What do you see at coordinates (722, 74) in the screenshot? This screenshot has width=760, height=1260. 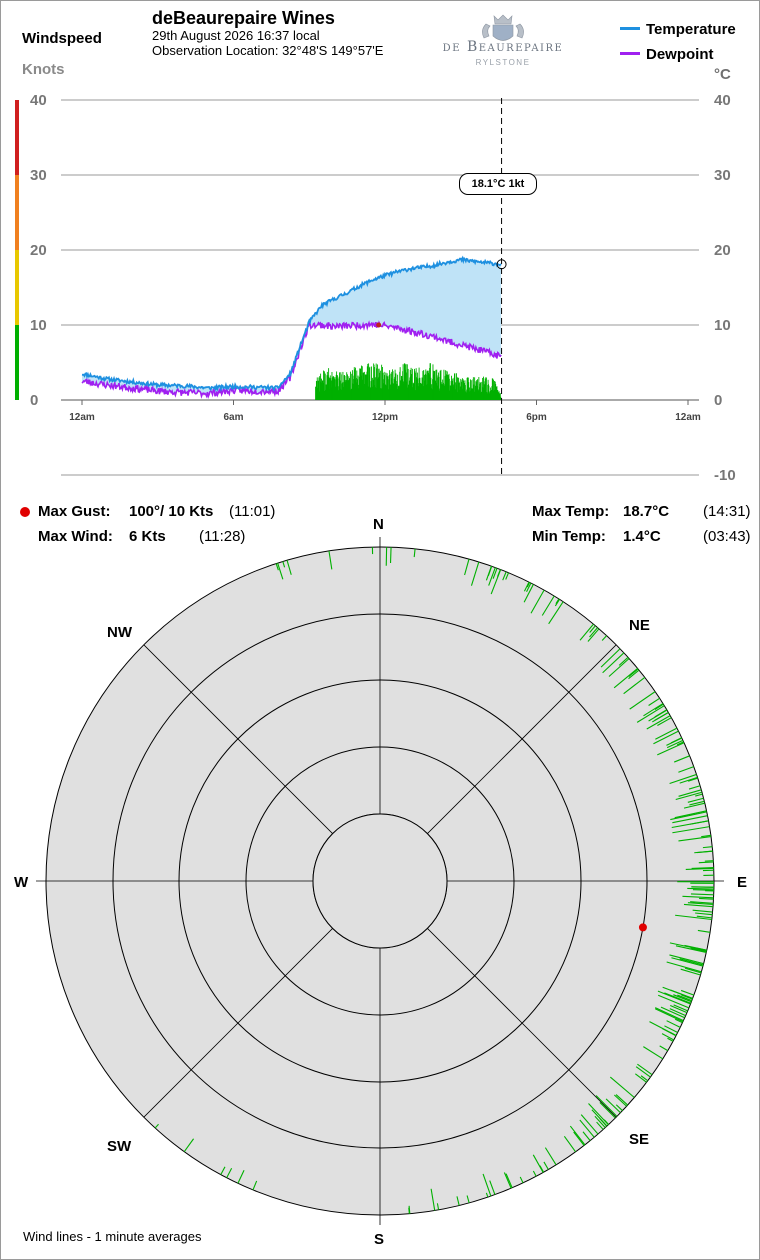 I see `temperature-unit: °C` at bounding box center [722, 74].